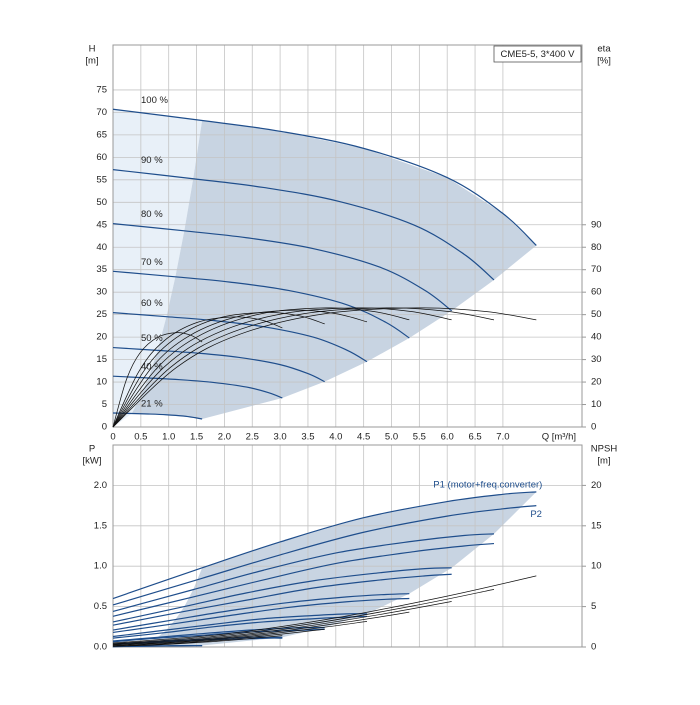 The image size is (700, 705). Describe the element at coordinates (101, 314) in the screenshot. I see `y-tick-label: 25` at that location.